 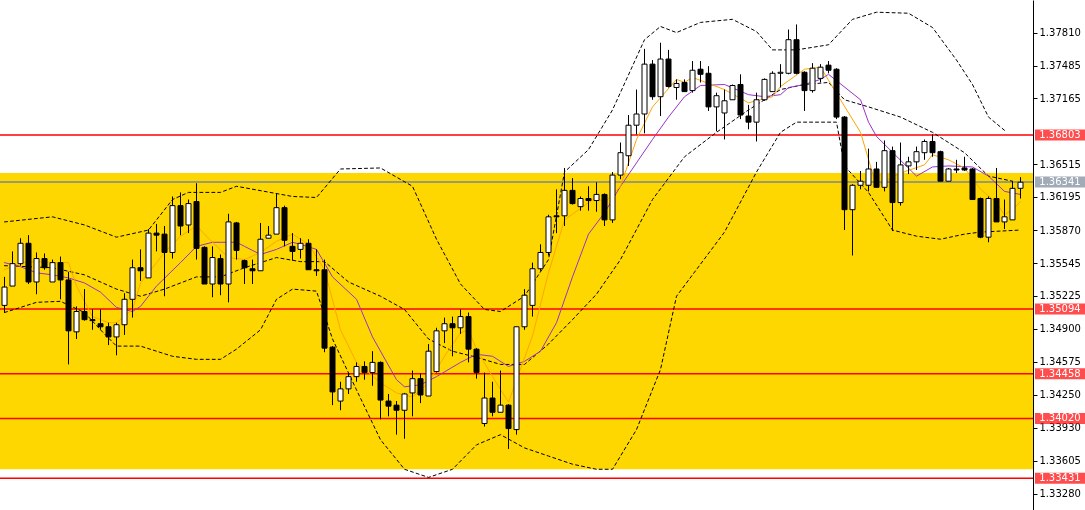 What do you see at coordinates (1060, 395) in the screenshot?
I see `y-tick-label: 1.34250` at bounding box center [1060, 395].